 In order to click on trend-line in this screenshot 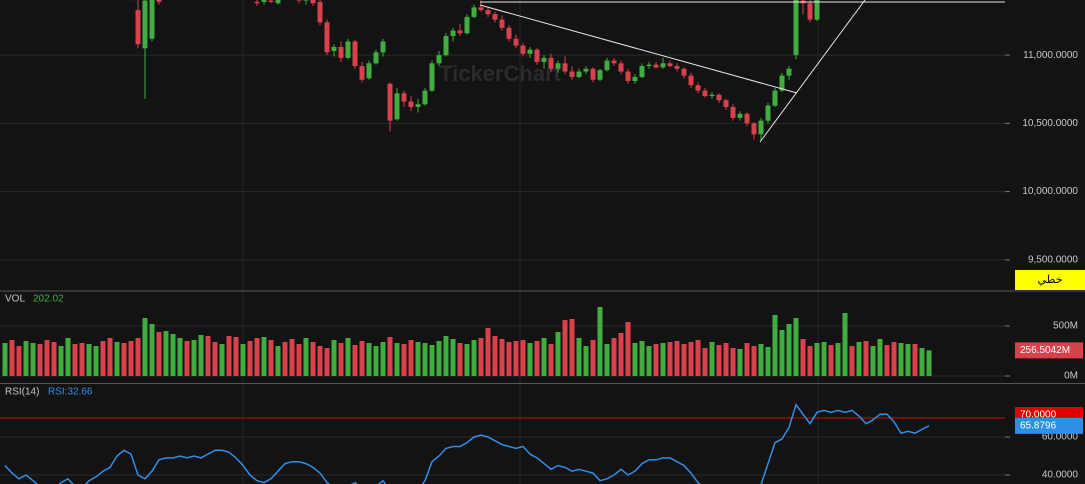, I will do `click(638, 49)`.